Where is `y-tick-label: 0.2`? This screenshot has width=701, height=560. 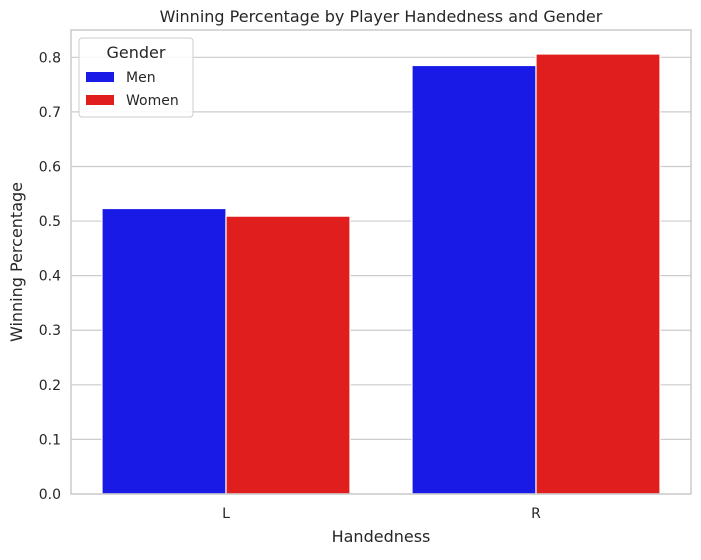
y-tick-label: 0.2 is located at coordinates (50, 386).